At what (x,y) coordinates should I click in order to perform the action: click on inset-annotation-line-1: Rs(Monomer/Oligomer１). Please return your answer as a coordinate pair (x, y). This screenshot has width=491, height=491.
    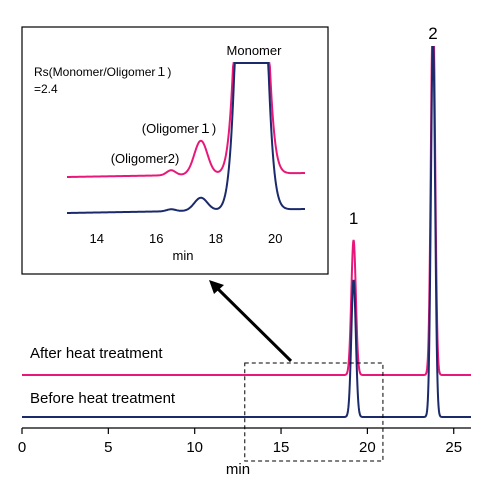
    Looking at the image, I should click on (102, 72).